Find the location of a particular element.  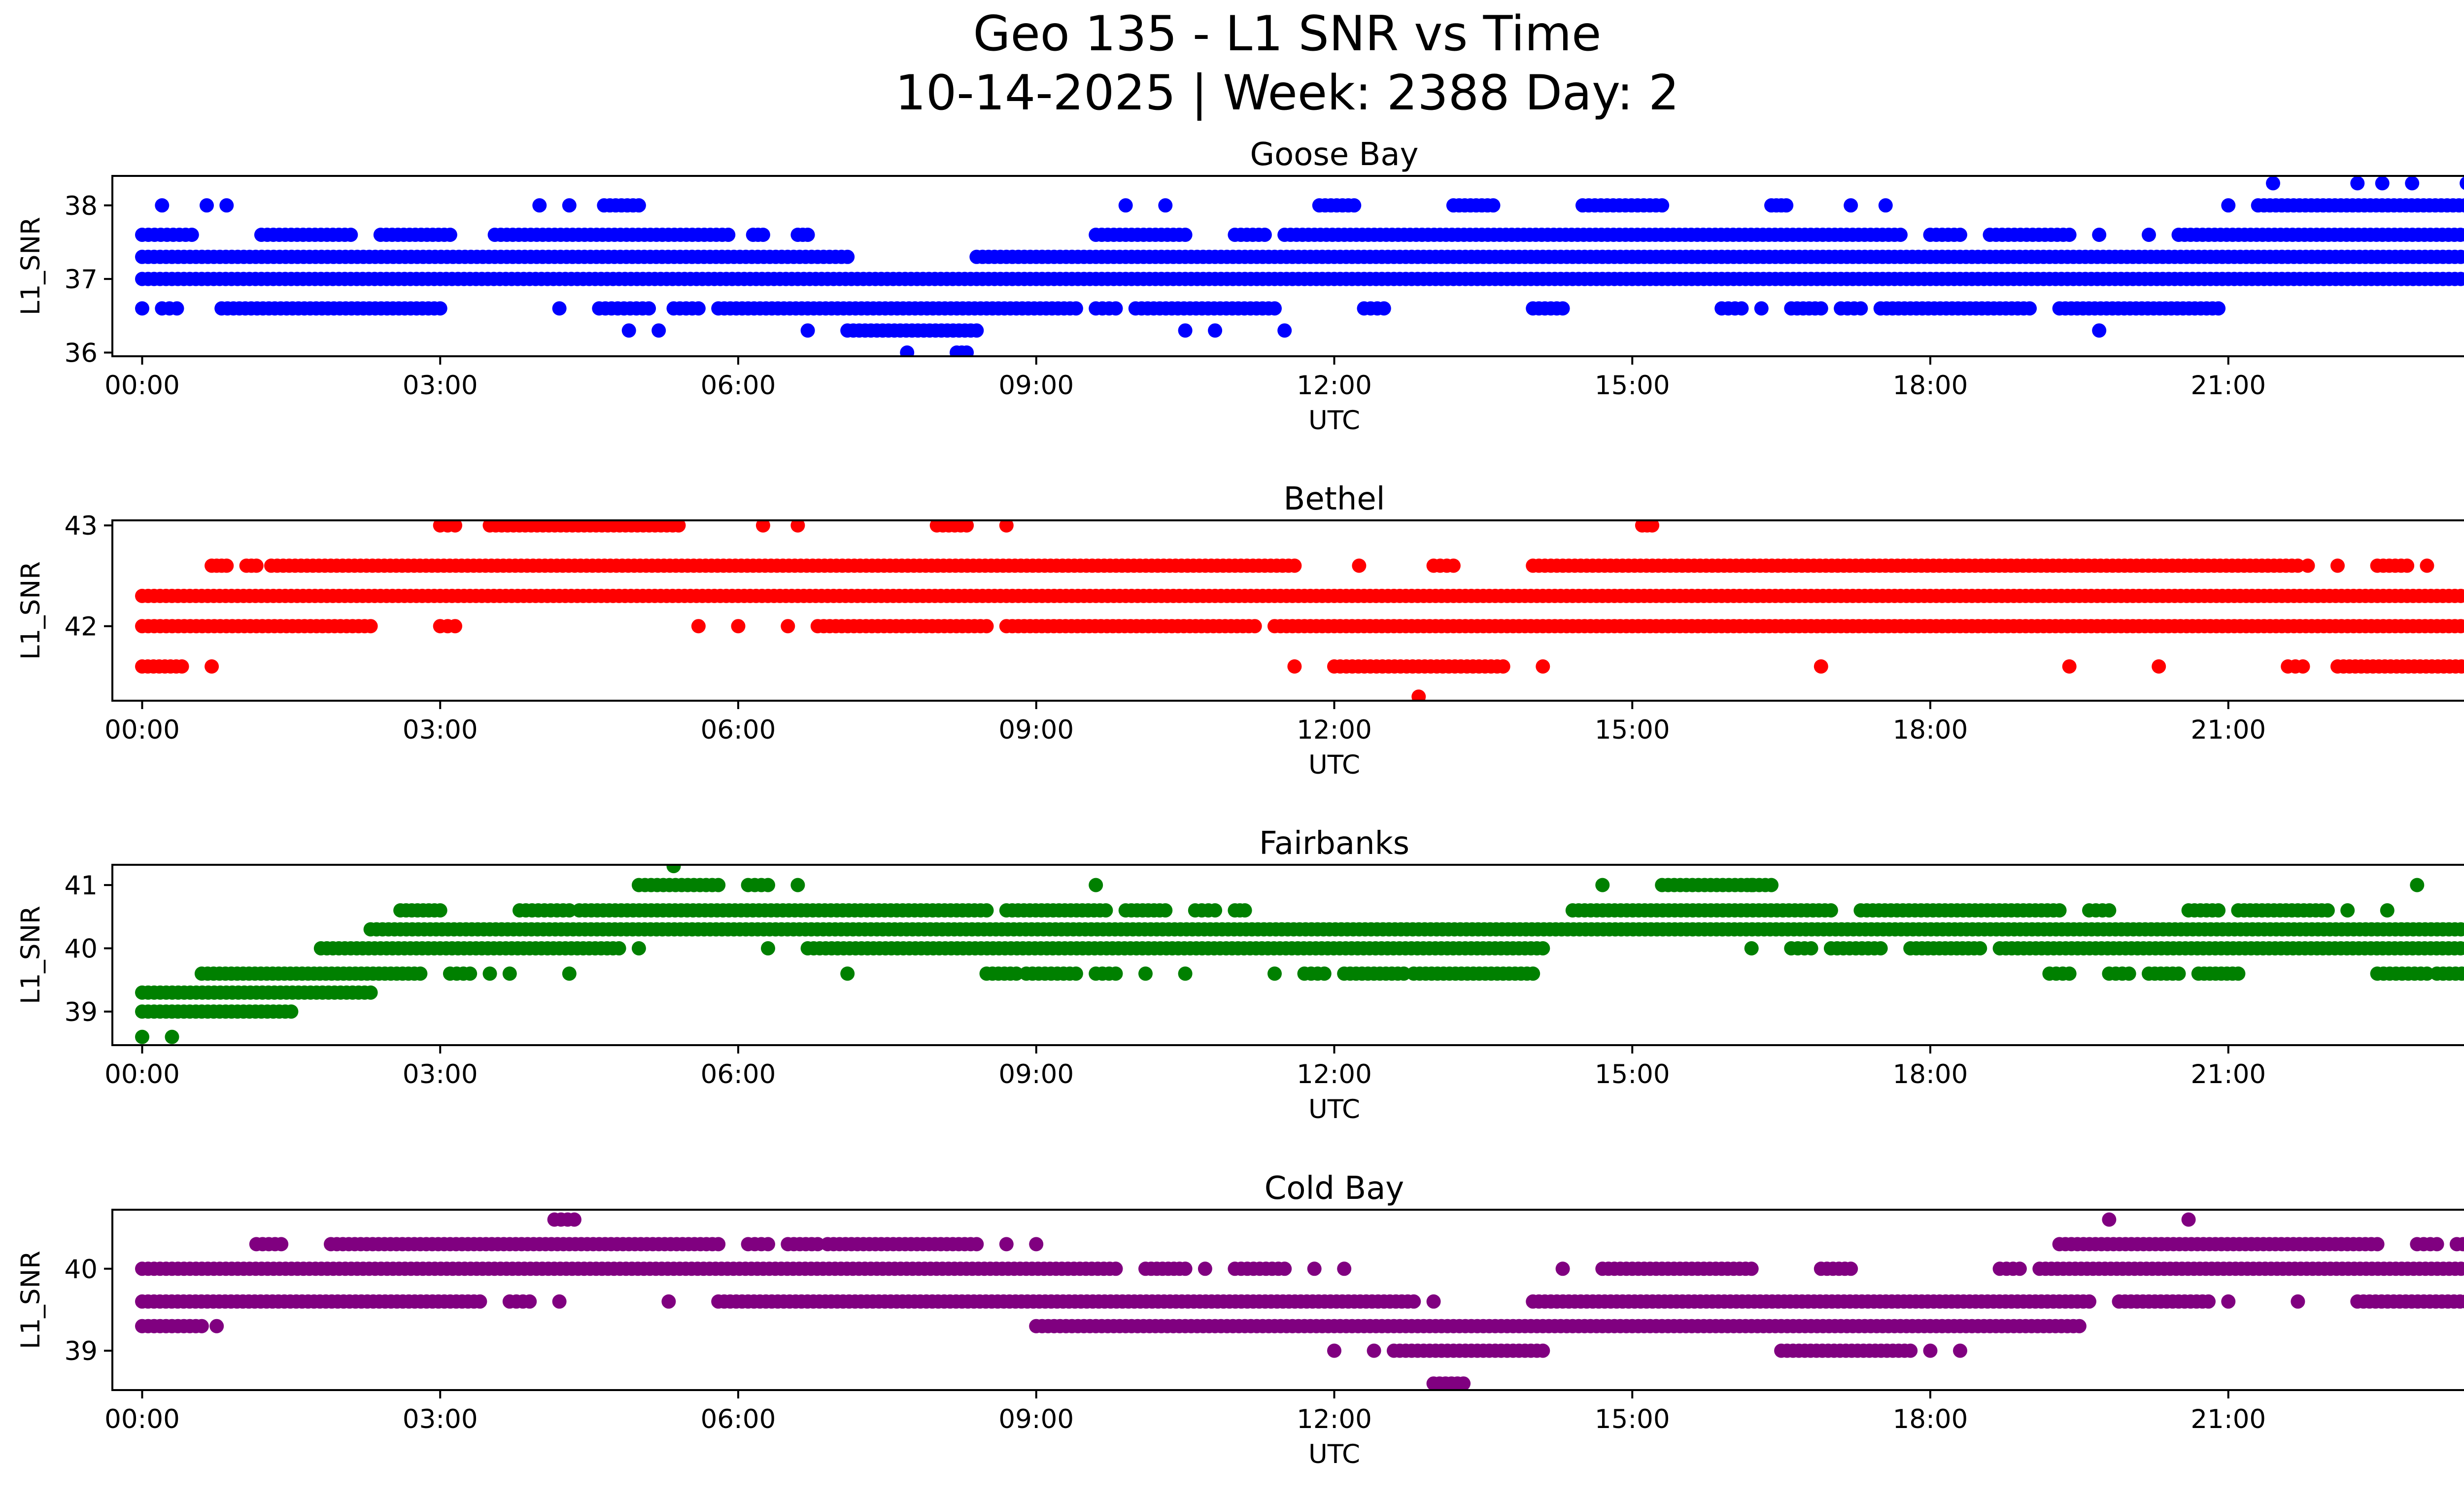

axes-frame is located at coordinates (1288, 610).